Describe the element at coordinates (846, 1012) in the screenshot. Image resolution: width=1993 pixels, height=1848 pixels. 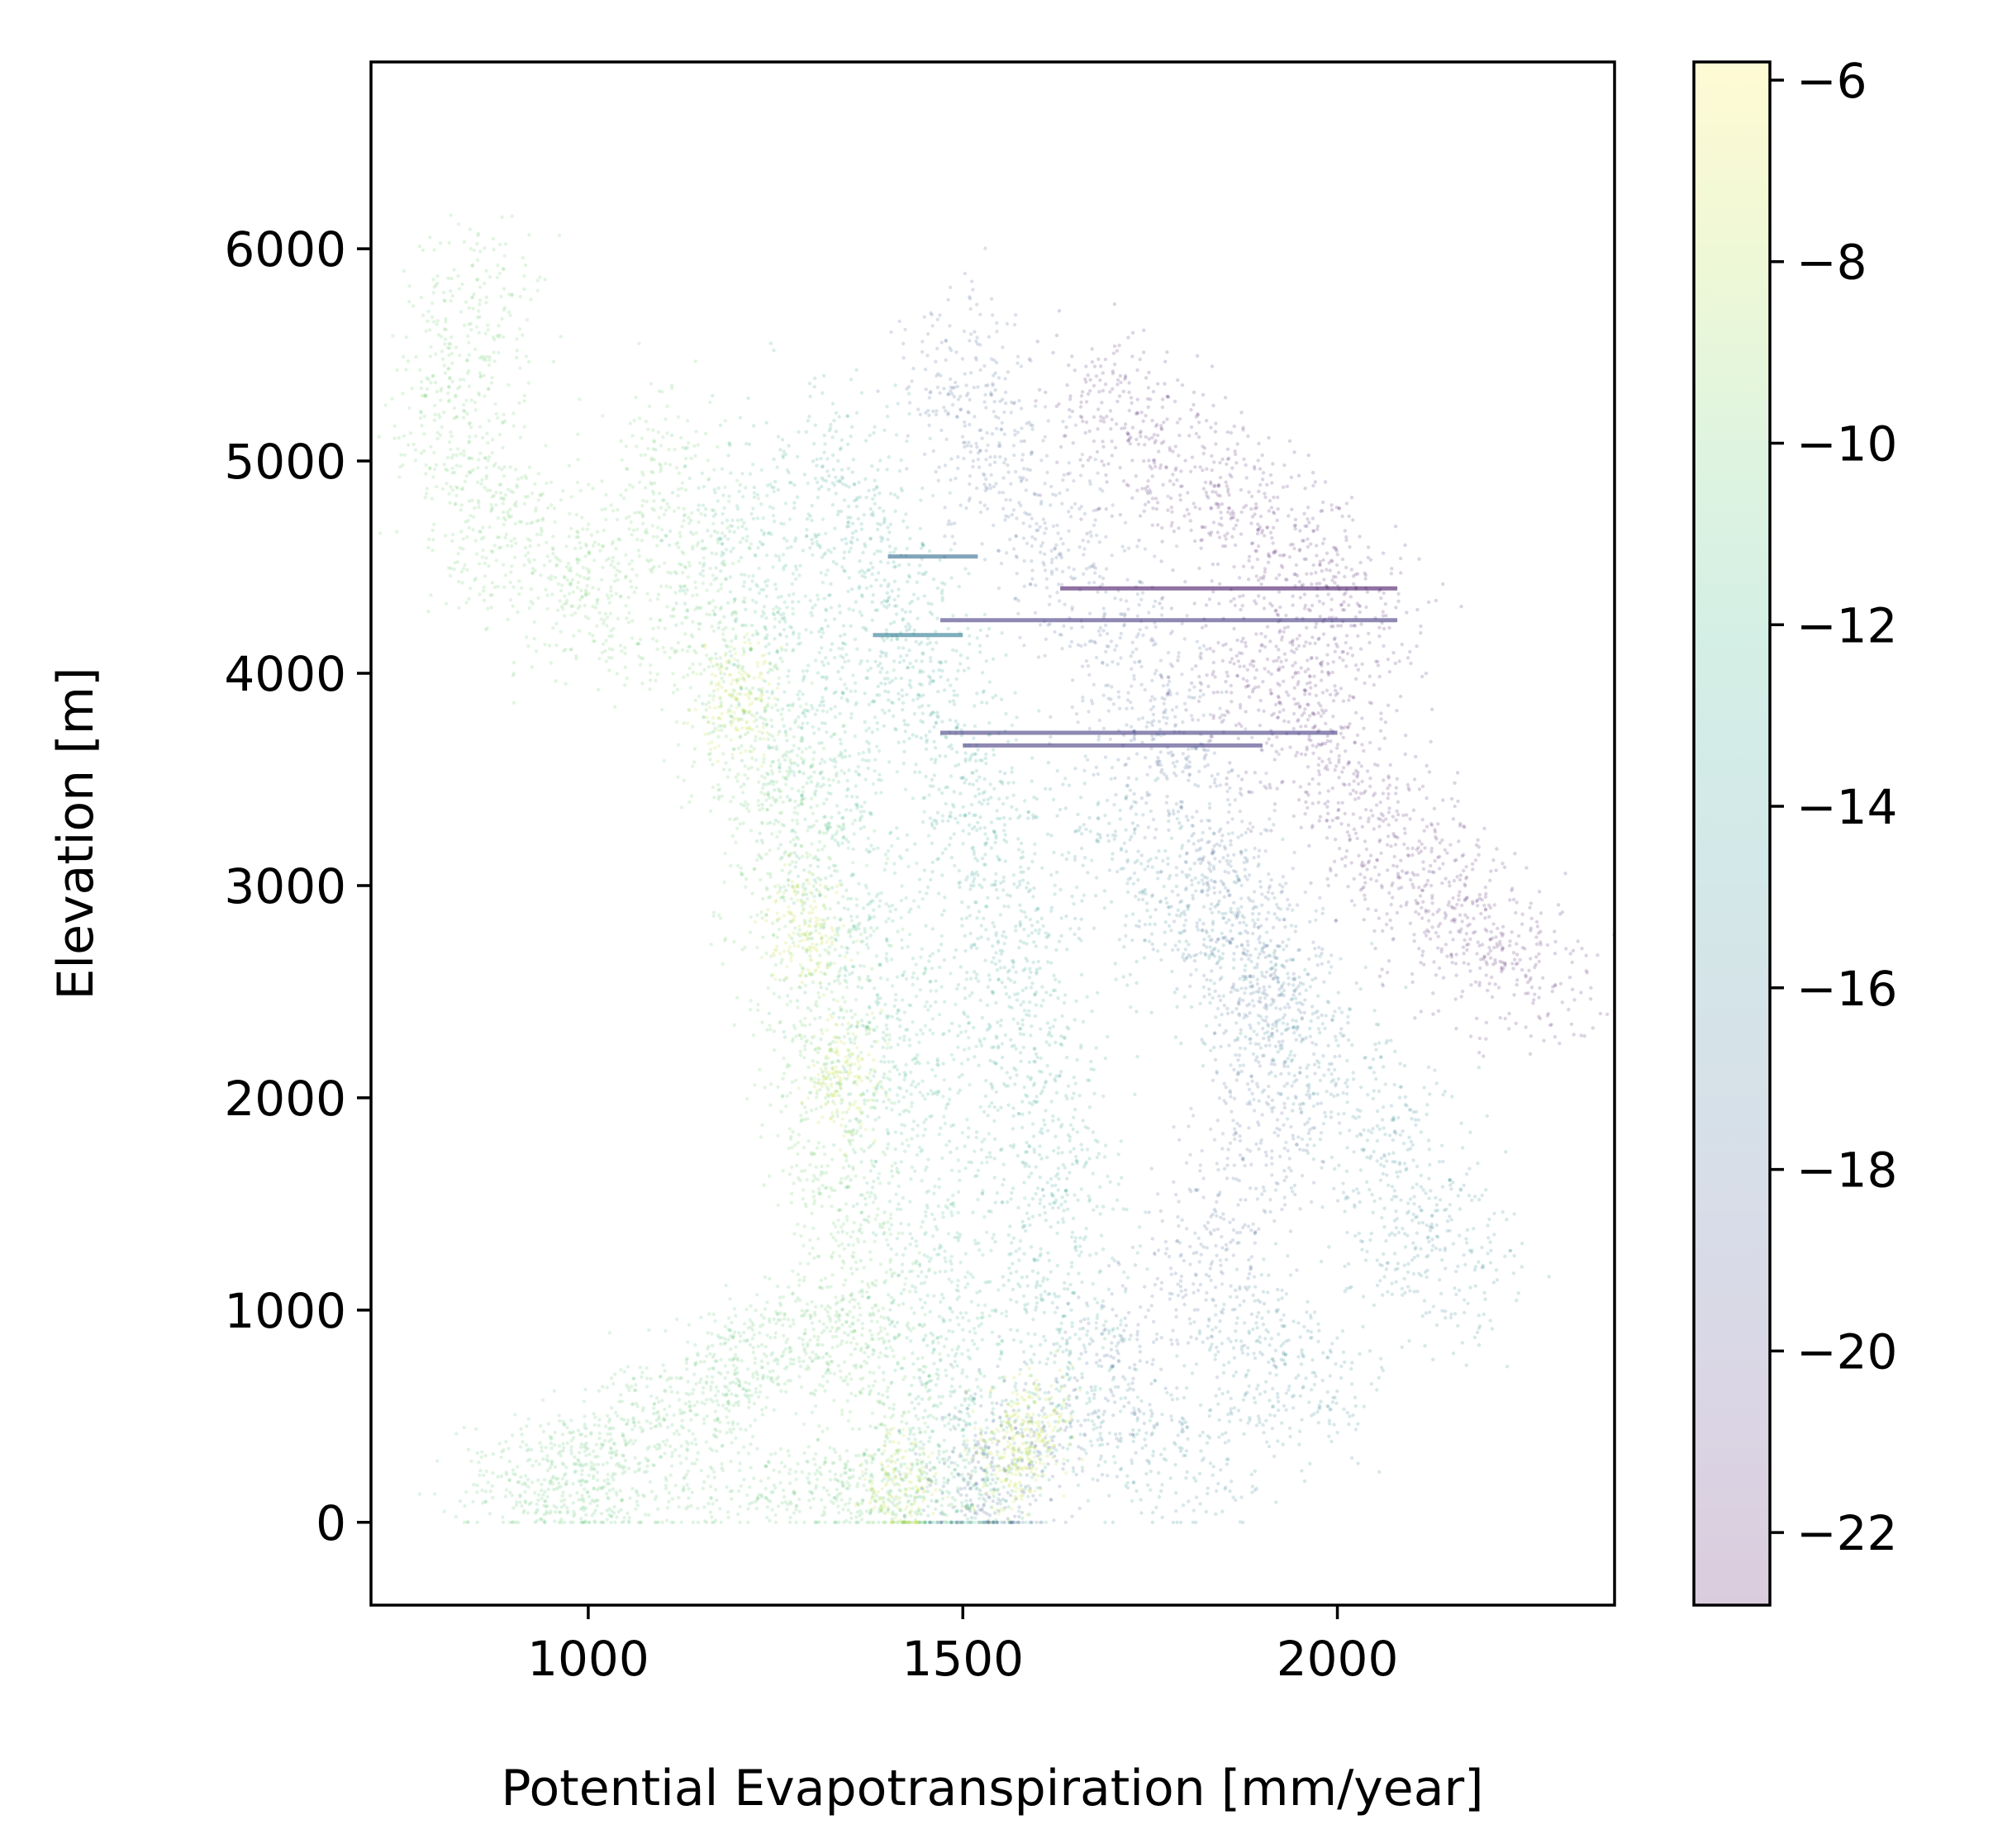
I see `scatter-point-1949` at that location.